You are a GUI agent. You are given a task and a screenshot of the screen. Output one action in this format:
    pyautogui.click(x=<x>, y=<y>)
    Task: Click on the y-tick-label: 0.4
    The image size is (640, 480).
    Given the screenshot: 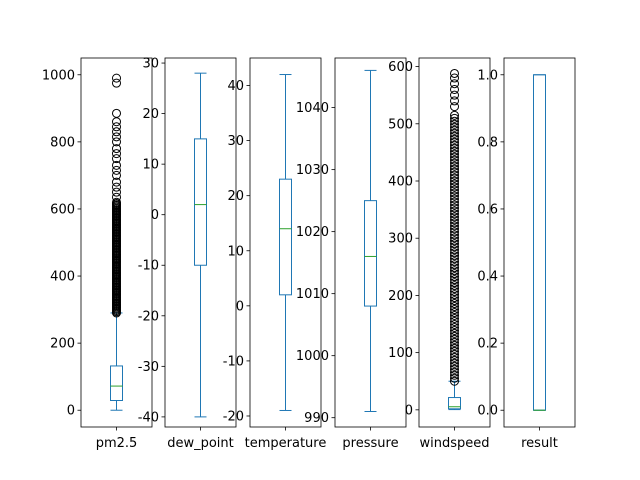 What is the action you would take?
    pyautogui.click(x=487, y=277)
    